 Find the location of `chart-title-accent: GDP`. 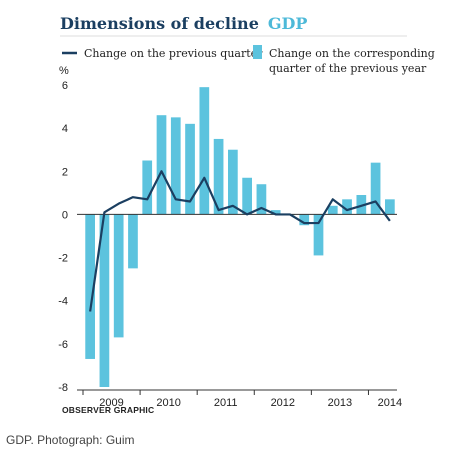

chart-title-accent: GDP is located at coordinates (288, 23).